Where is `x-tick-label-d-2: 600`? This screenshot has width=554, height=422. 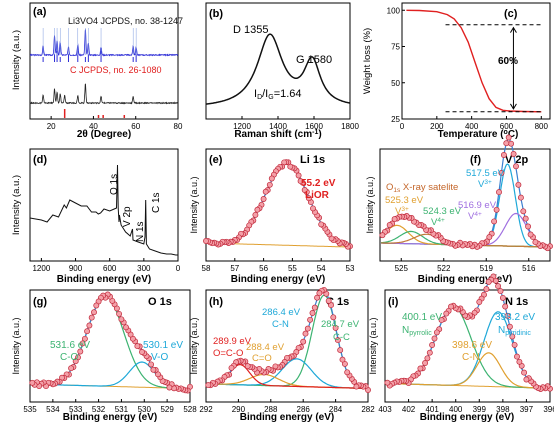
x-tick-label-d-2: 600 is located at coordinates (110, 268).